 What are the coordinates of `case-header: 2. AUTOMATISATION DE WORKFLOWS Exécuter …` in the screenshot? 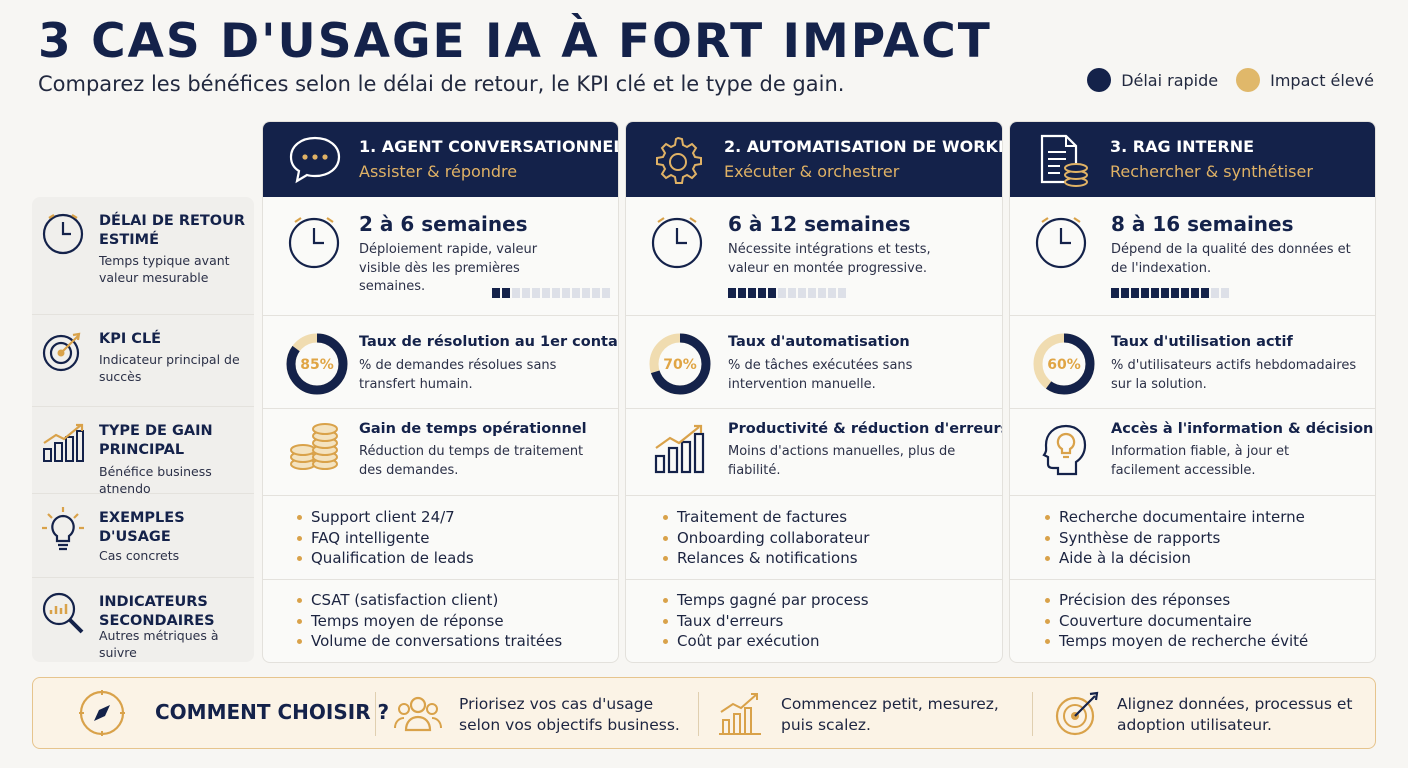 It's located at (814, 159).